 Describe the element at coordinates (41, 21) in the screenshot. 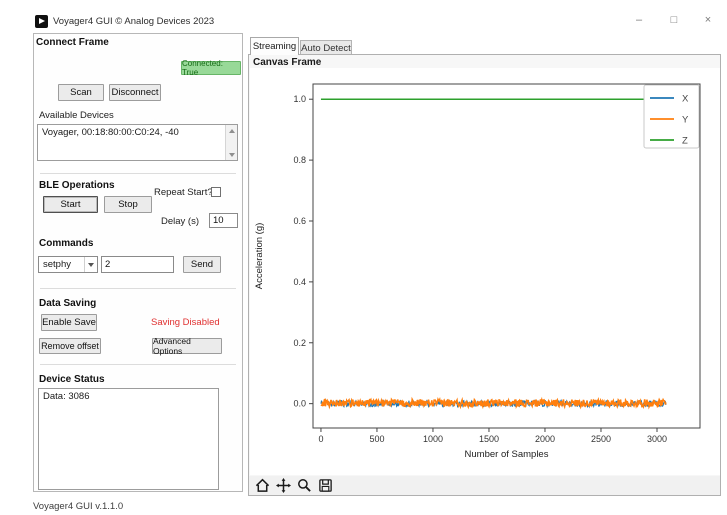

I see `app-logo-icon` at that location.